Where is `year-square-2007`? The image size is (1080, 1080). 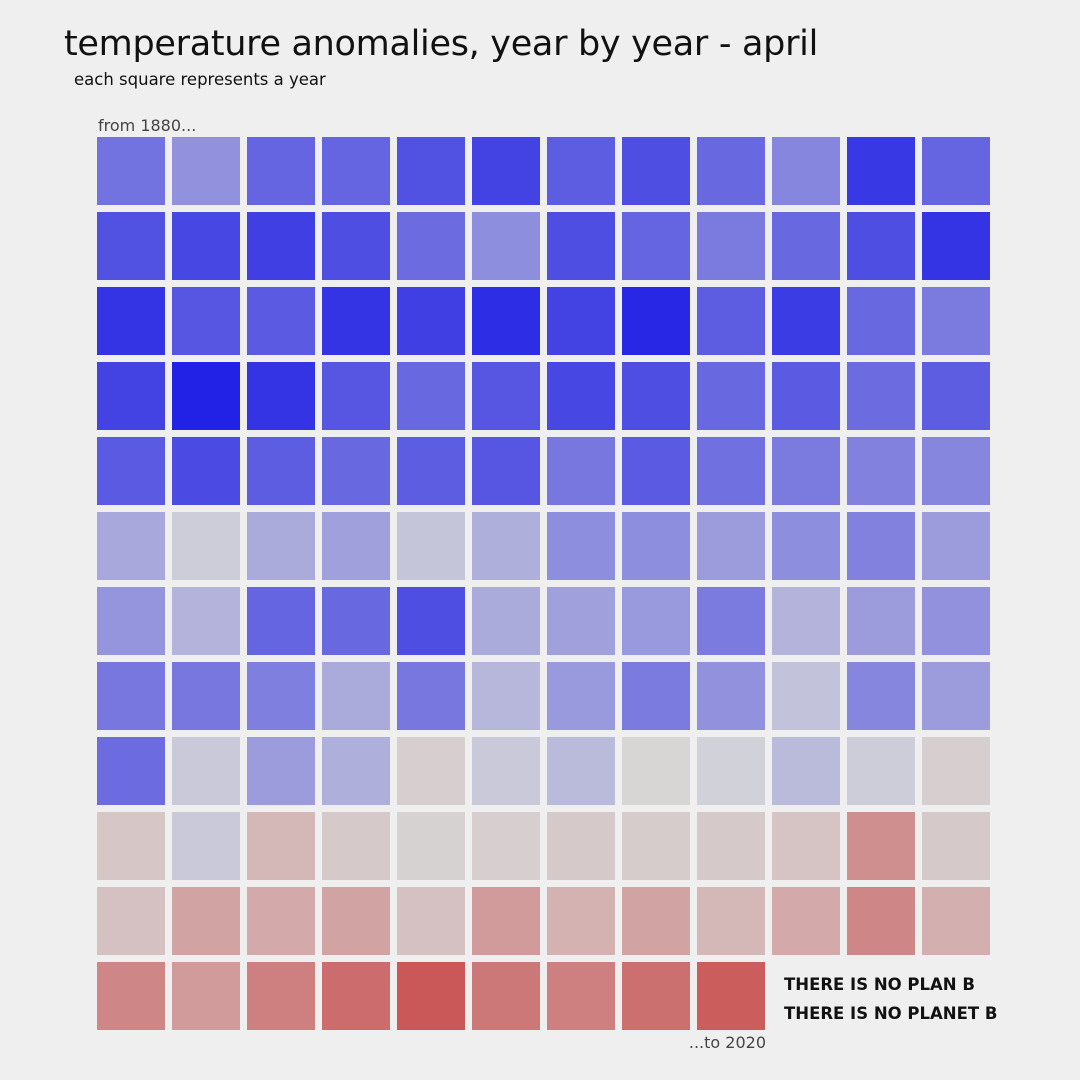
year-square-2007 is located at coordinates (656, 921).